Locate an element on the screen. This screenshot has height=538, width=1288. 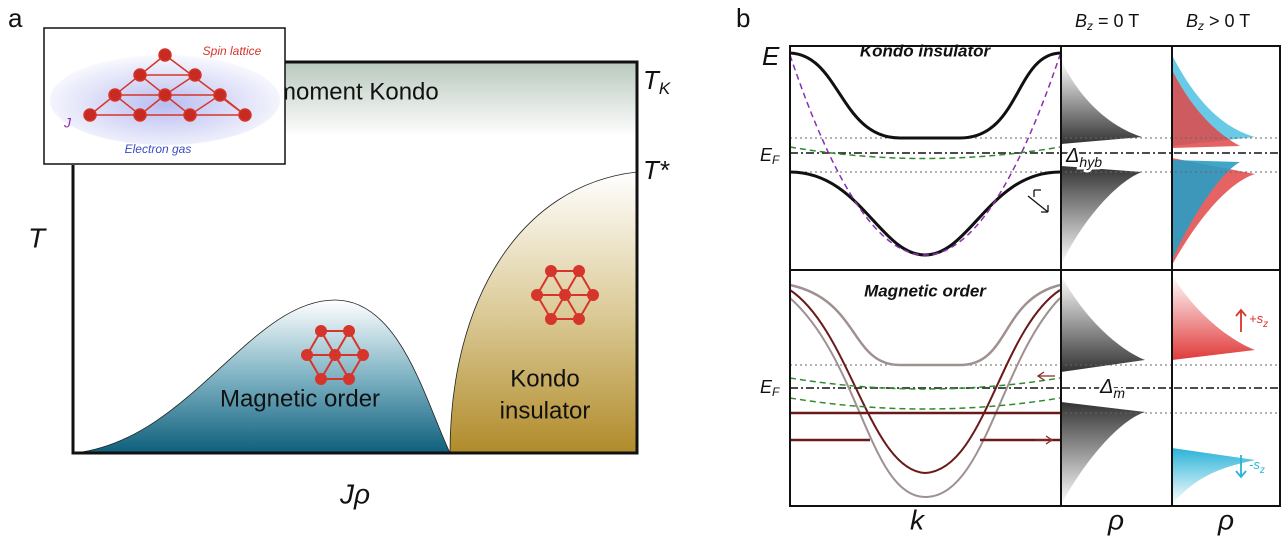
energy-label: E is located at coordinates (771, 56).